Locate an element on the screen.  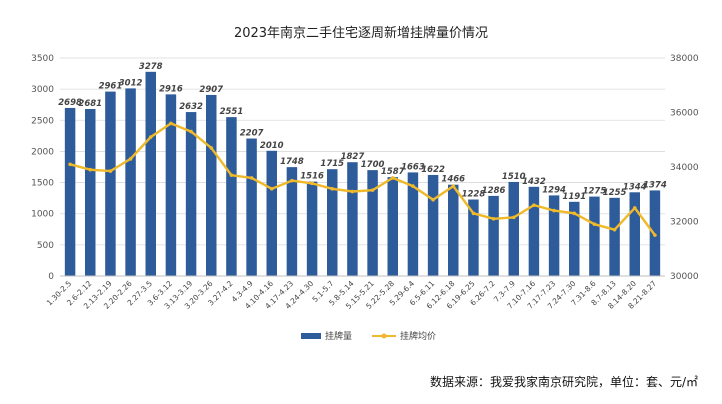
bar-data-label: 2632 is located at coordinates (191, 107).